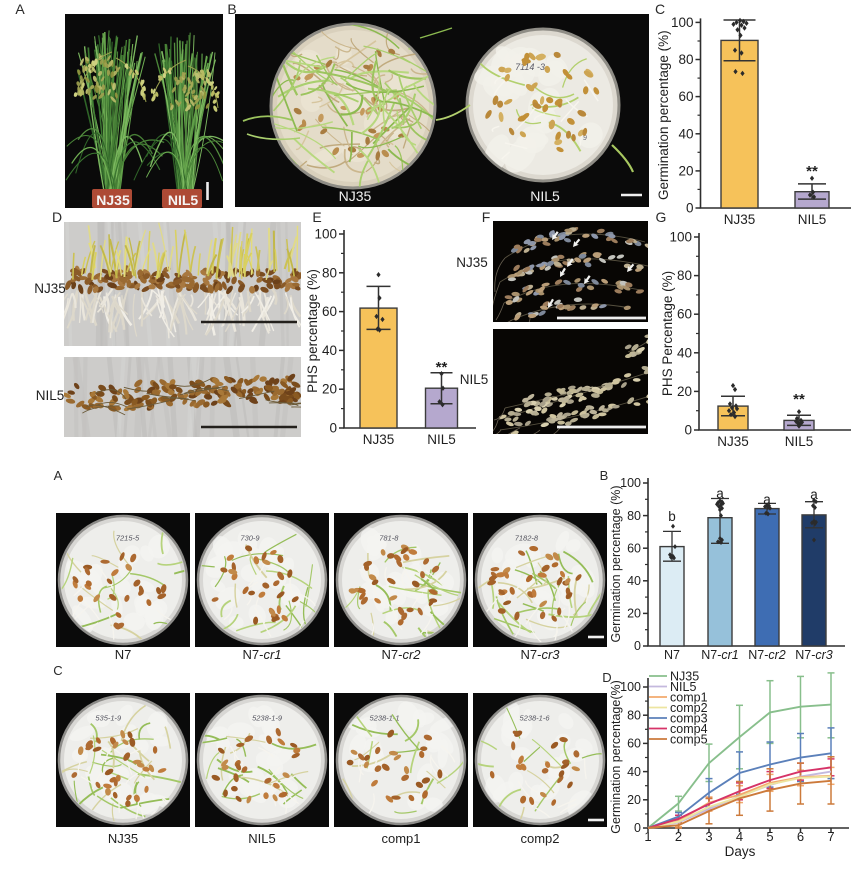  I want to click on svg-text: Germination percentage(%), so click(616, 757).